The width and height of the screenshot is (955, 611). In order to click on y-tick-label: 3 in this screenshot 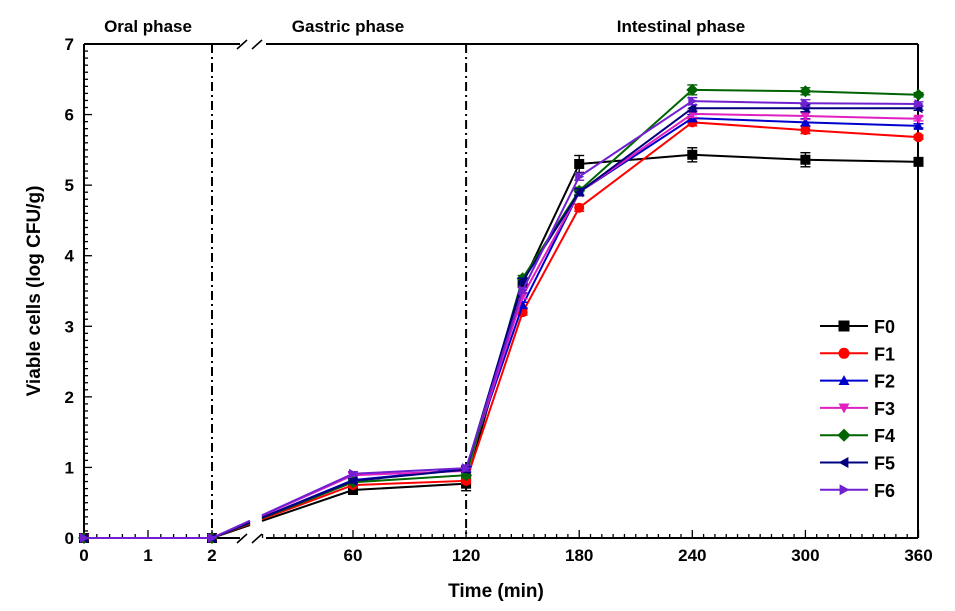, I will do `click(69, 326)`.